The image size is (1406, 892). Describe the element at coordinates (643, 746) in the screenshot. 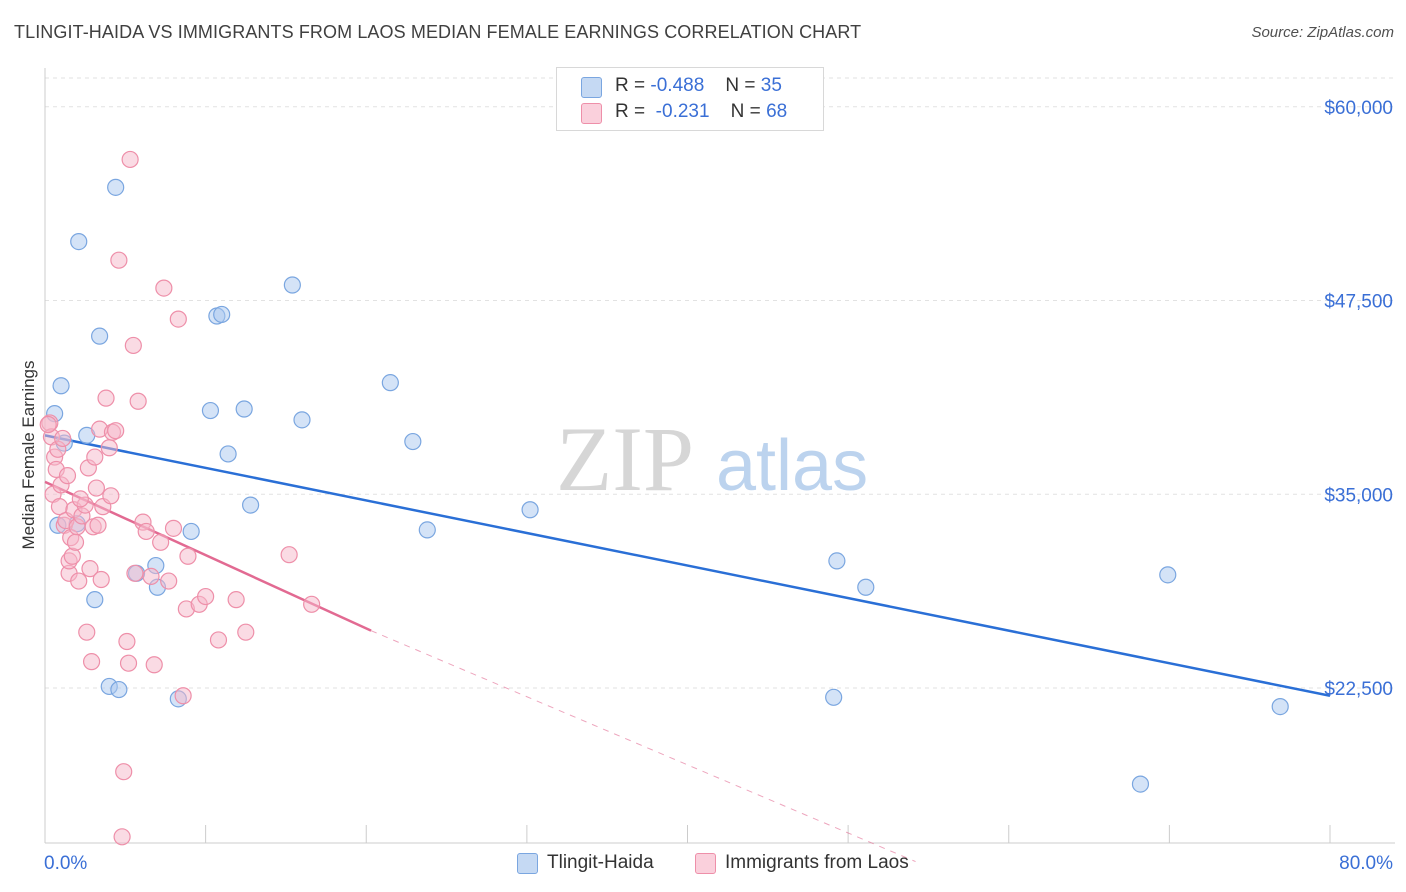

I see `trend-line-extension-immigrants-laos` at that location.